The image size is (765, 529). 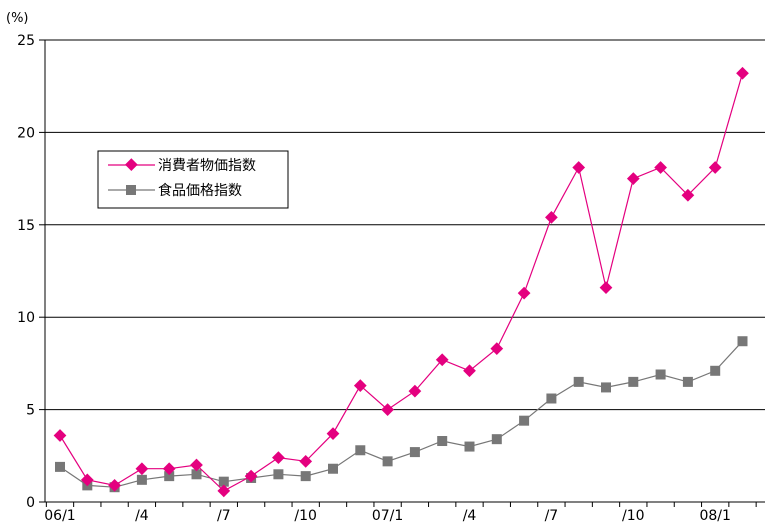 What do you see at coordinates (26, 272) in the screenshot?
I see `y-tick-labels: 0 5 10 15 20 25` at bounding box center [26, 272].